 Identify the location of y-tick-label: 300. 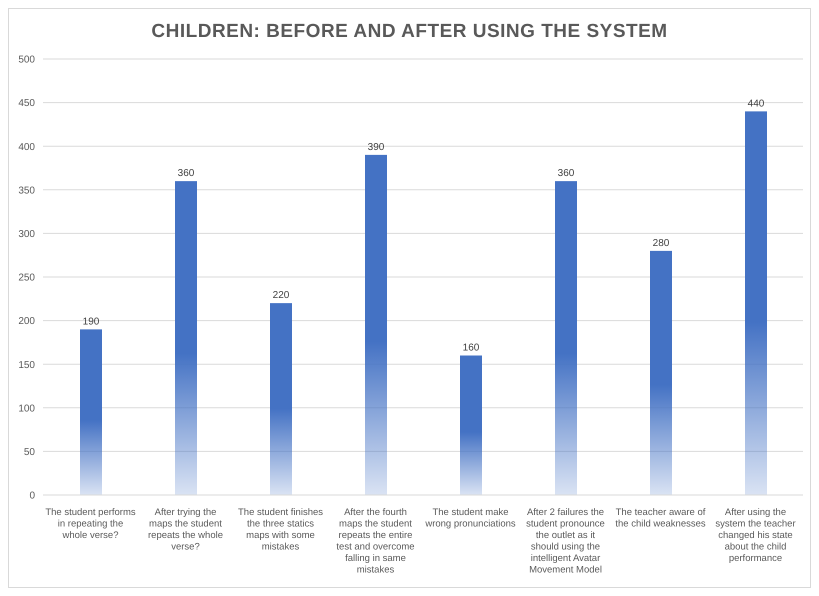
(27, 234).